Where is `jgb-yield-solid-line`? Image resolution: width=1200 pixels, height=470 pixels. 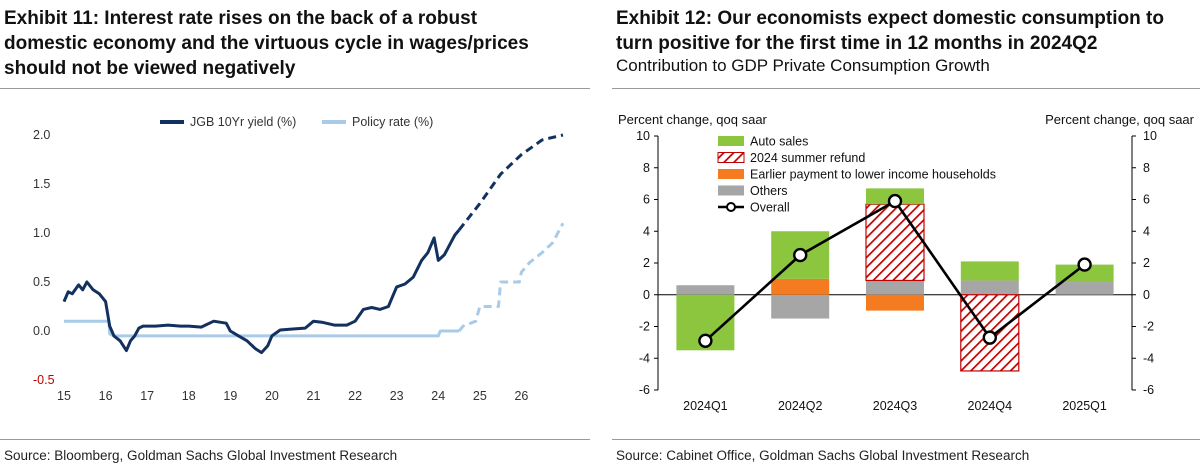 jgb-yield-solid-line is located at coordinates (261, 292).